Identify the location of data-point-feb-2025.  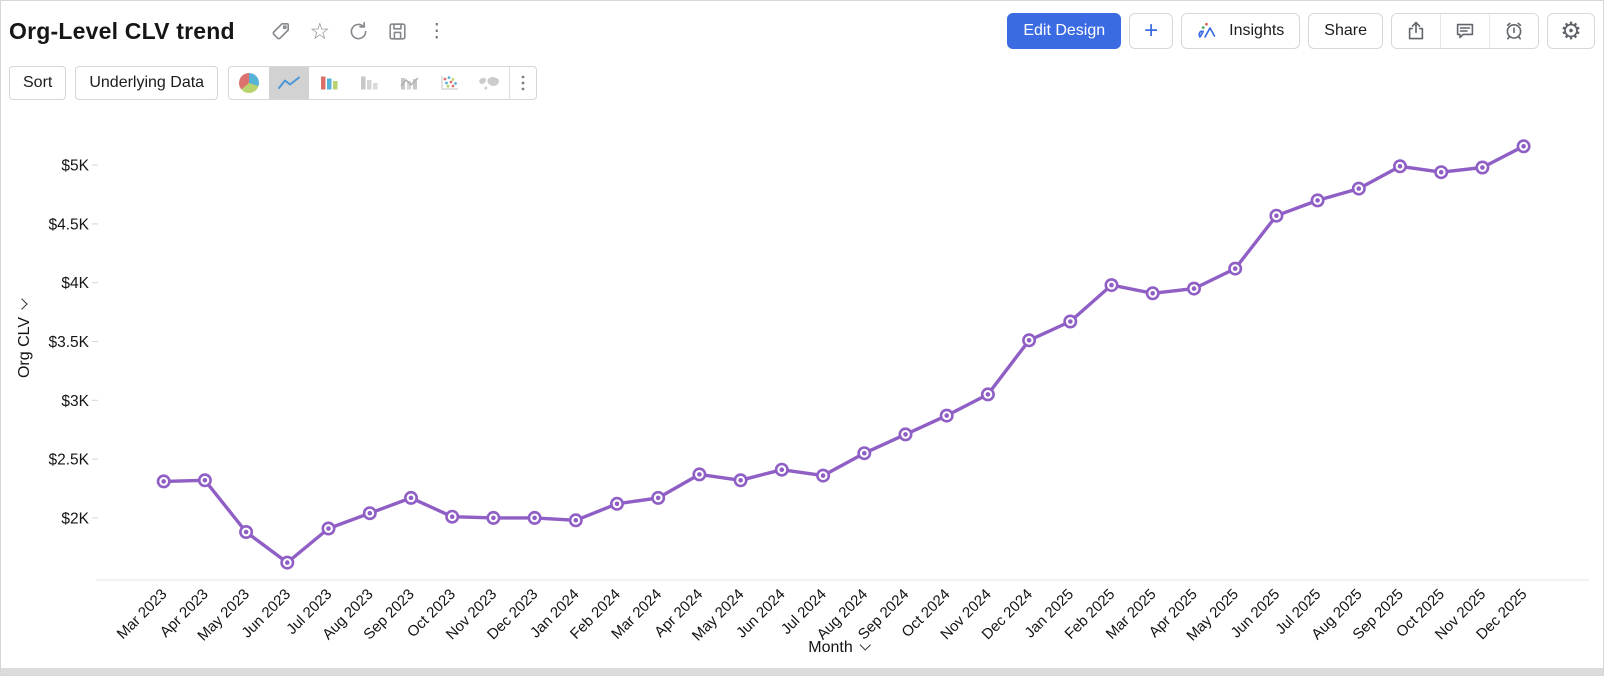
(1111, 285).